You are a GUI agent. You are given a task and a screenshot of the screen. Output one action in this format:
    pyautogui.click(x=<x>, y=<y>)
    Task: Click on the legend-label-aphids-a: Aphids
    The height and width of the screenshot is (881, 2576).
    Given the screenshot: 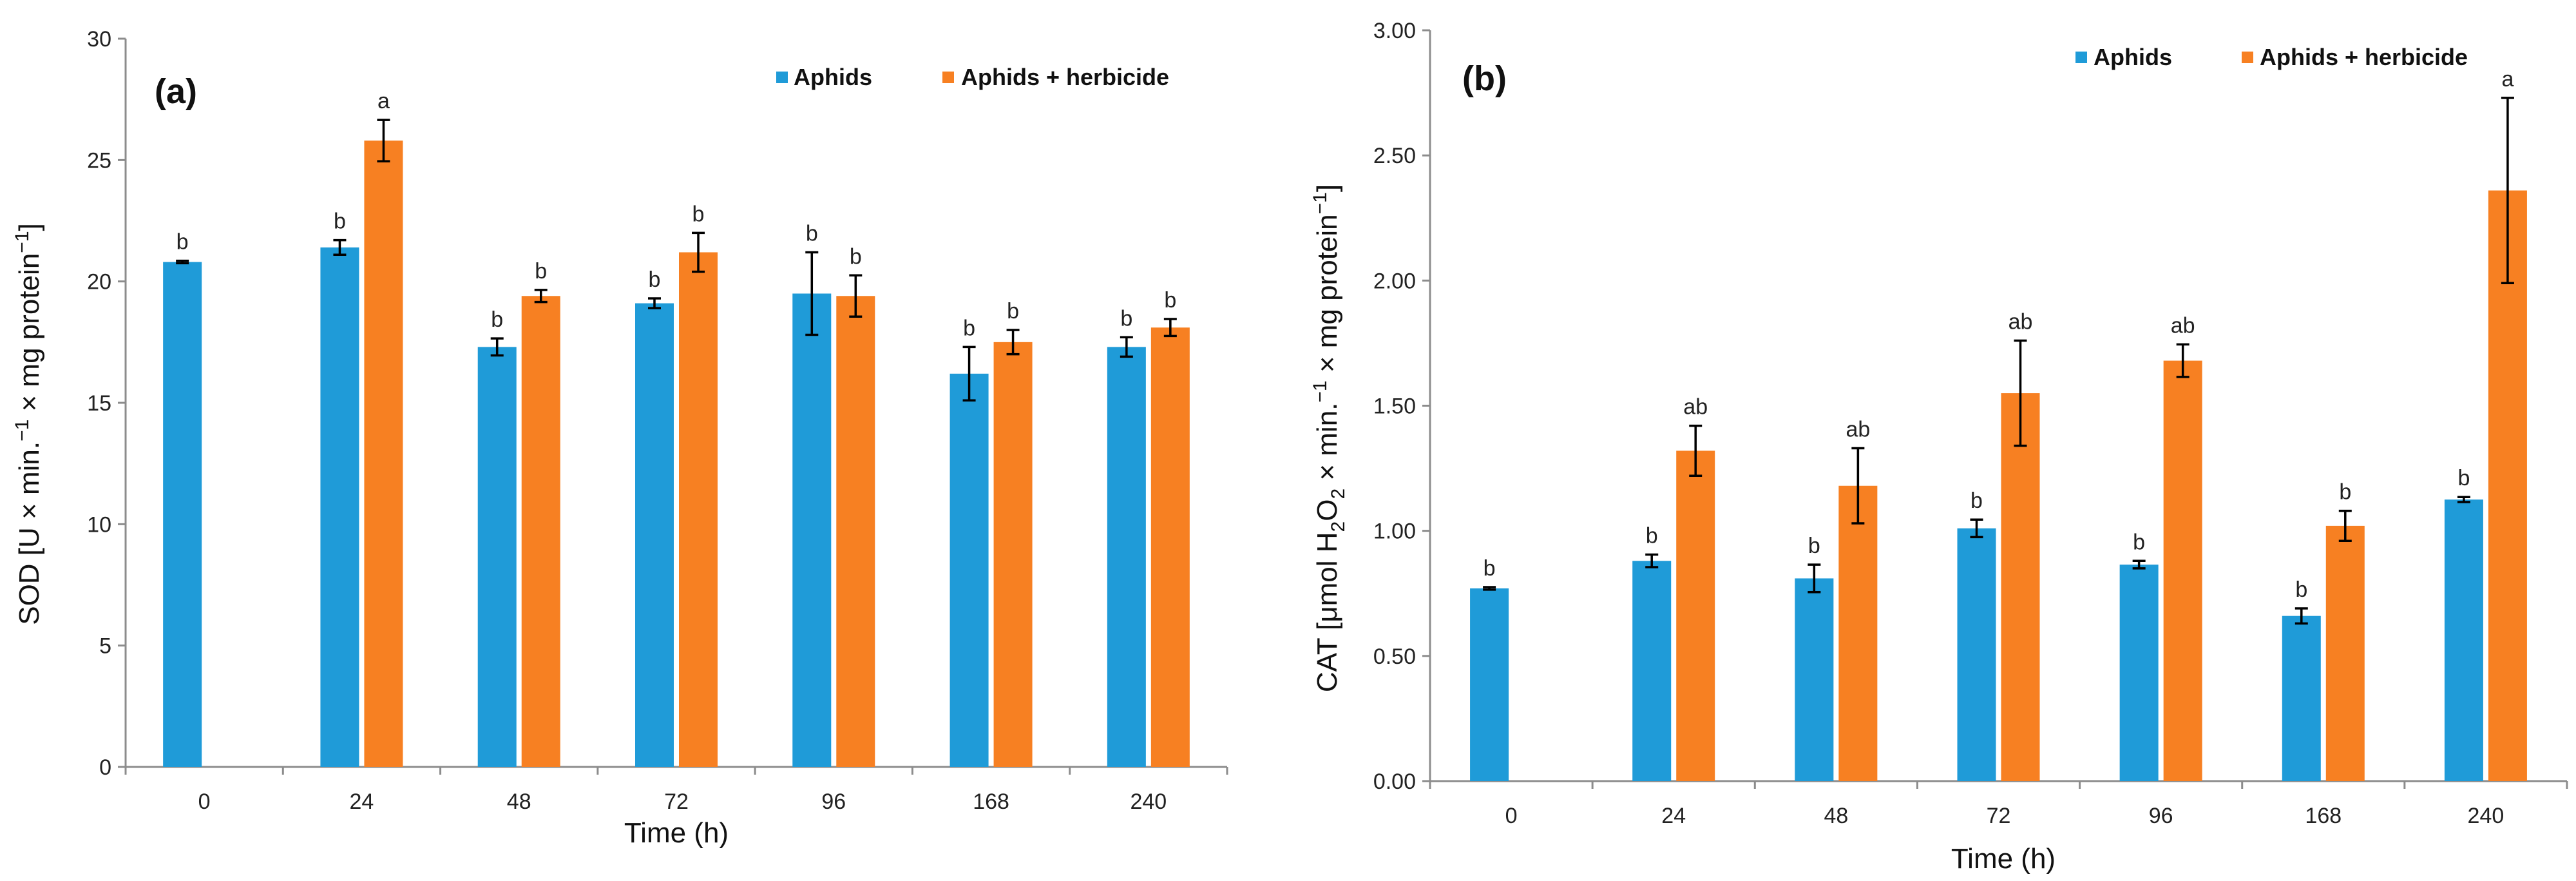 What is the action you would take?
    pyautogui.click(x=833, y=77)
    